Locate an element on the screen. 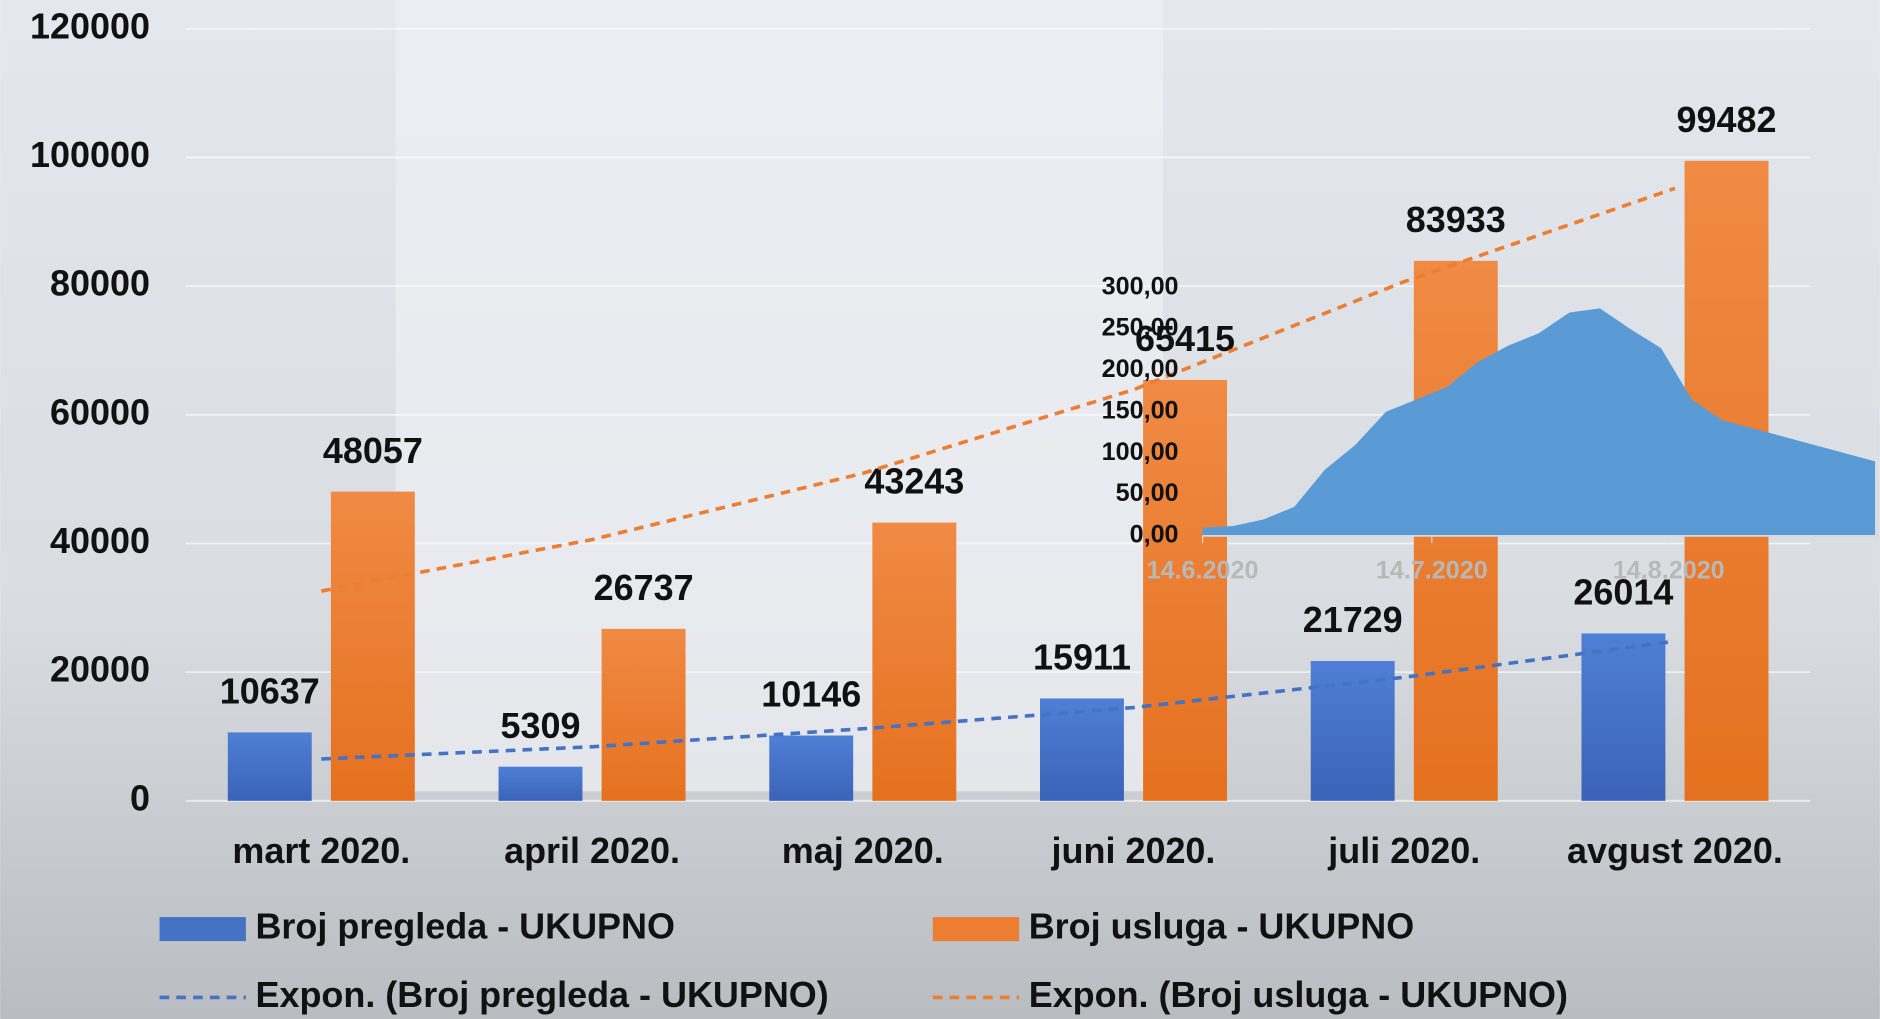 The width and height of the screenshot is (1880, 1019). y-tick-label: 80000 is located at coordinates (100, 283).